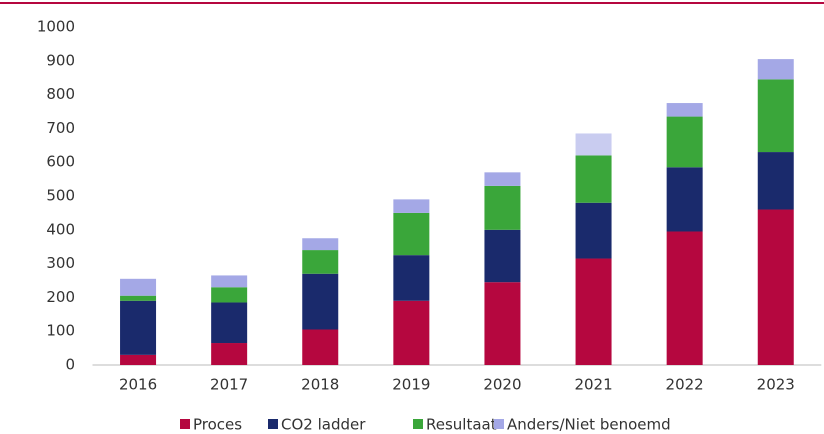  Describe the element at coordinates (60, 162) in the screenshot. I see `y-tick-label: 600` at that location.